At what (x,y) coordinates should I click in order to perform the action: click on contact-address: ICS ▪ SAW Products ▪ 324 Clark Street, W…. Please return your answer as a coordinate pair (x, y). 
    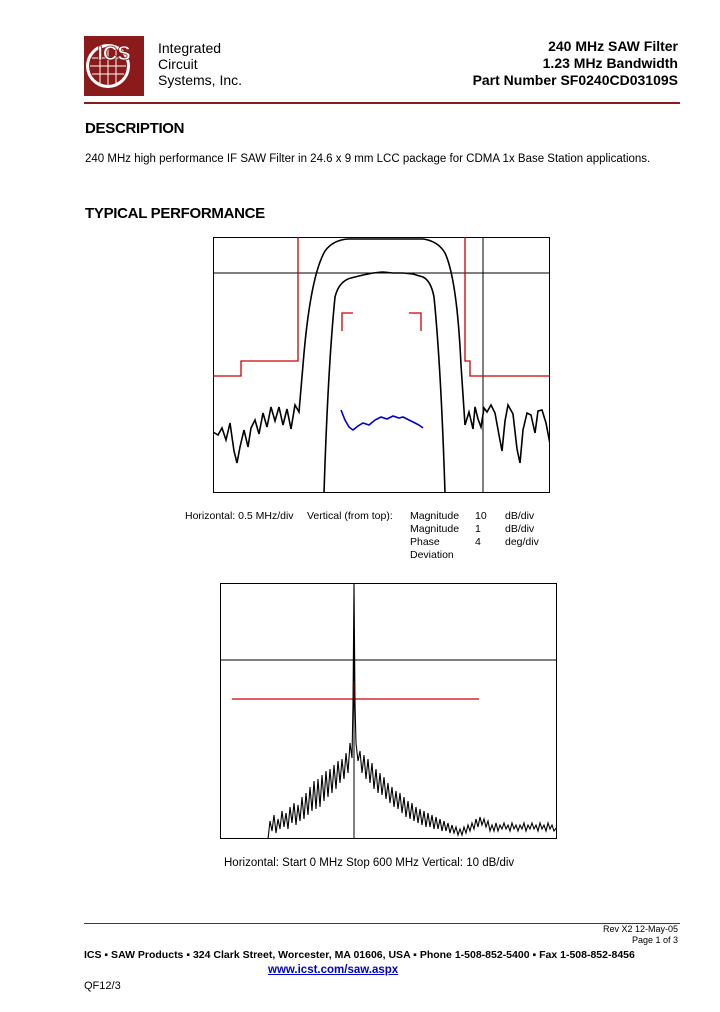
    Looking at the image, I should click on (359, 955).